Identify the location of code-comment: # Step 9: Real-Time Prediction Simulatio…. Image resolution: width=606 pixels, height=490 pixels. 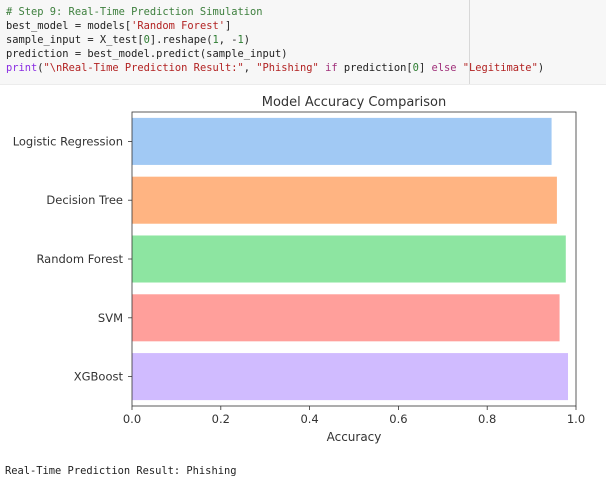
(134, 12).